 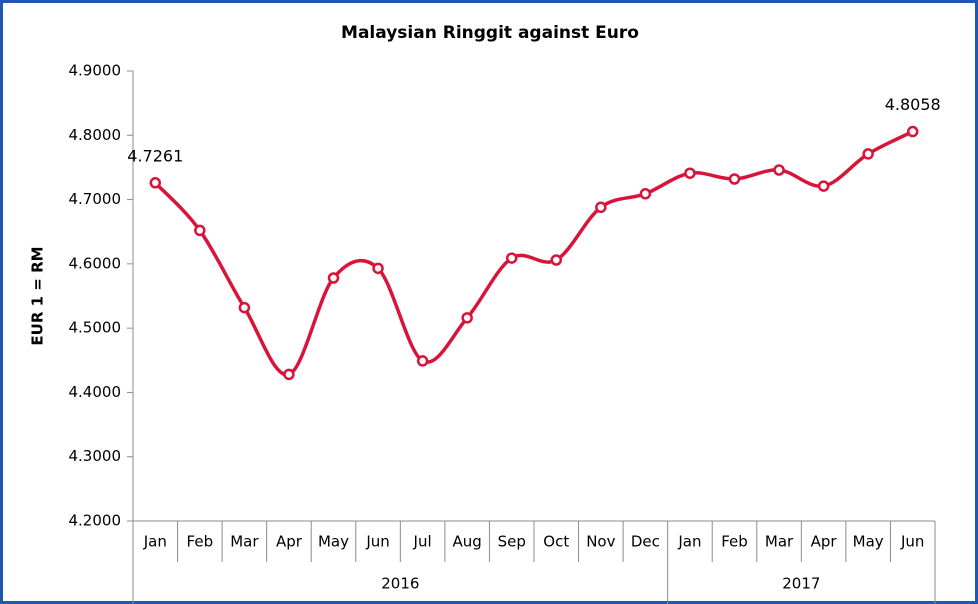 What do you see at coordinates (913, 104) in the screenshot?
I see `data-label: 4.8058` at bounding box center [913, 104].